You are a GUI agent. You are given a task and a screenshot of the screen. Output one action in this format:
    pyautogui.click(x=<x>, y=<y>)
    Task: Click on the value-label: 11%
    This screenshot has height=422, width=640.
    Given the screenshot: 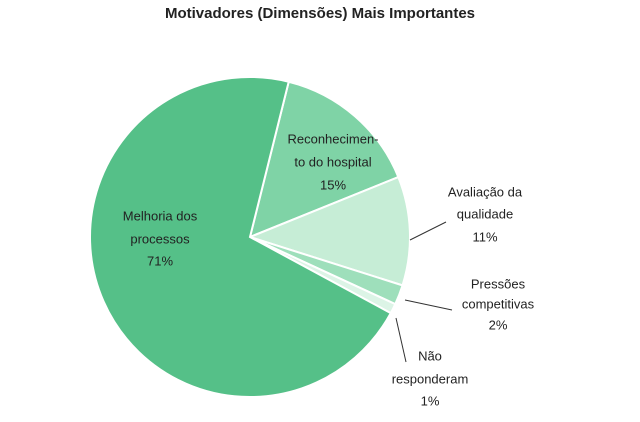 What is the action you would take?
    pyautogui.click(x=484, y=236)
    